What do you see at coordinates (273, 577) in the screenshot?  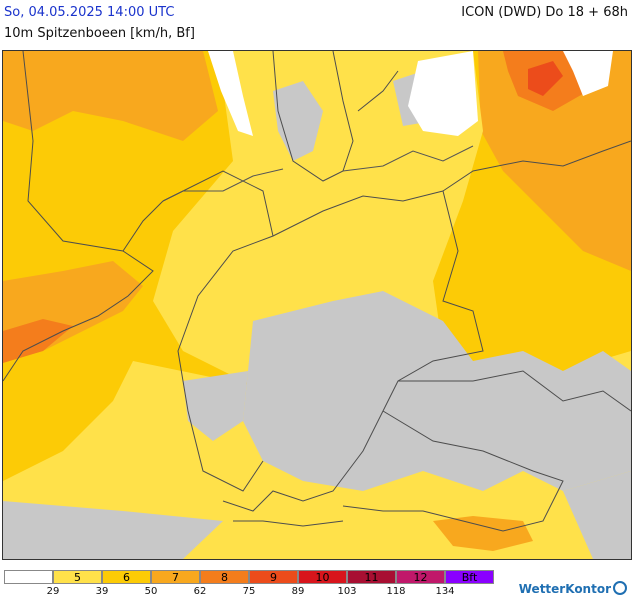 I see `legend-band-5: 9` at bounding box center [273, 577].